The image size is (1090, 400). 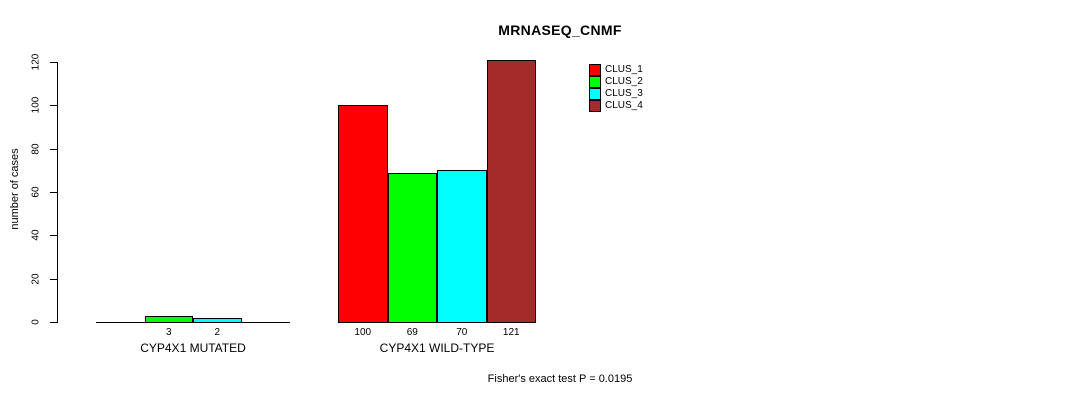 What do you see at coordinates (36, 322) in the screenshot?
I see `y-axis-tick-label: 0` at bounding box center [36, 322].